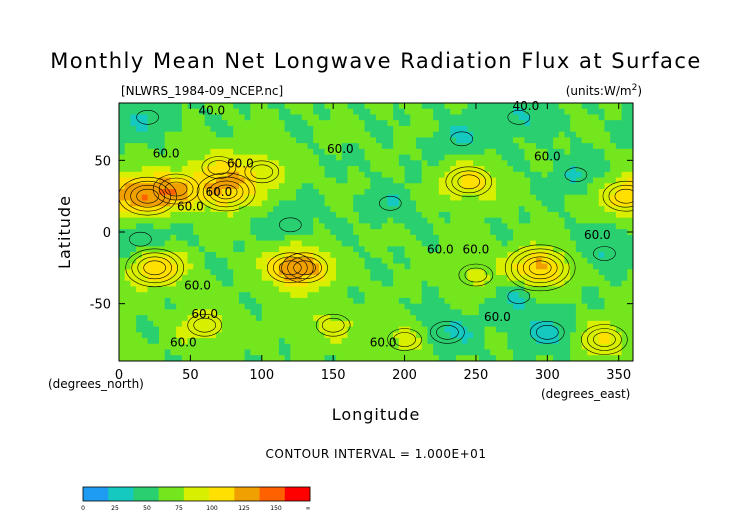 This screenshot has height=532, width=752. I want to click on x-axis-label: Longitude, so click(376, 414).